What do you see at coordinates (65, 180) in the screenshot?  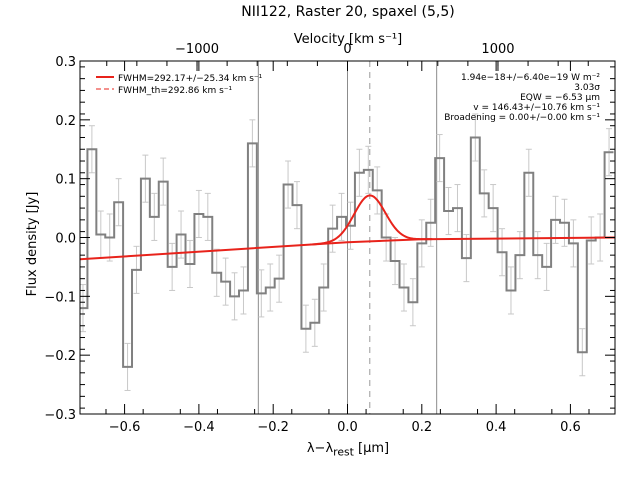 I see `y-tick-label: 0.1` at bounding box center [65, 180].